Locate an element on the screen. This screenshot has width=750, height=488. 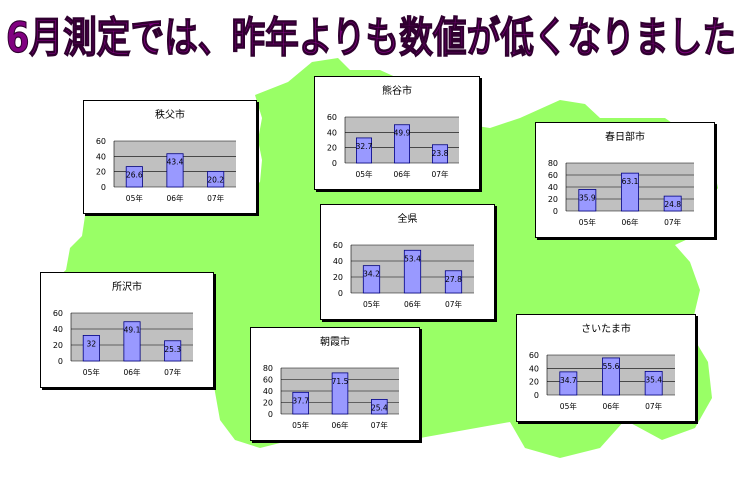
data-label: 27.8 is located at coordinates (453, 279).